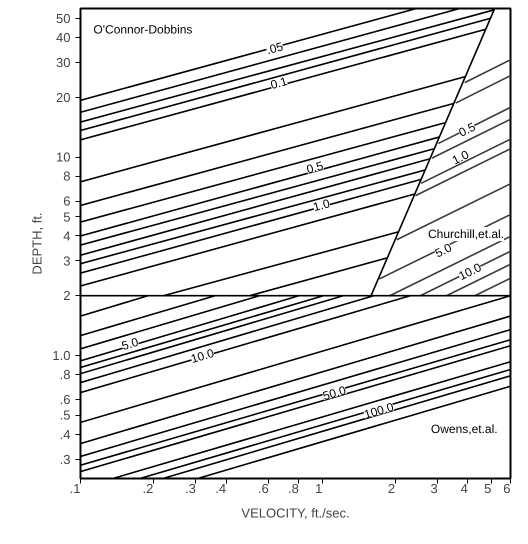 Image resolution: width=528 pixels, height=544 pixels. I want to click on y-tick-label: 3, so click(67, 260).